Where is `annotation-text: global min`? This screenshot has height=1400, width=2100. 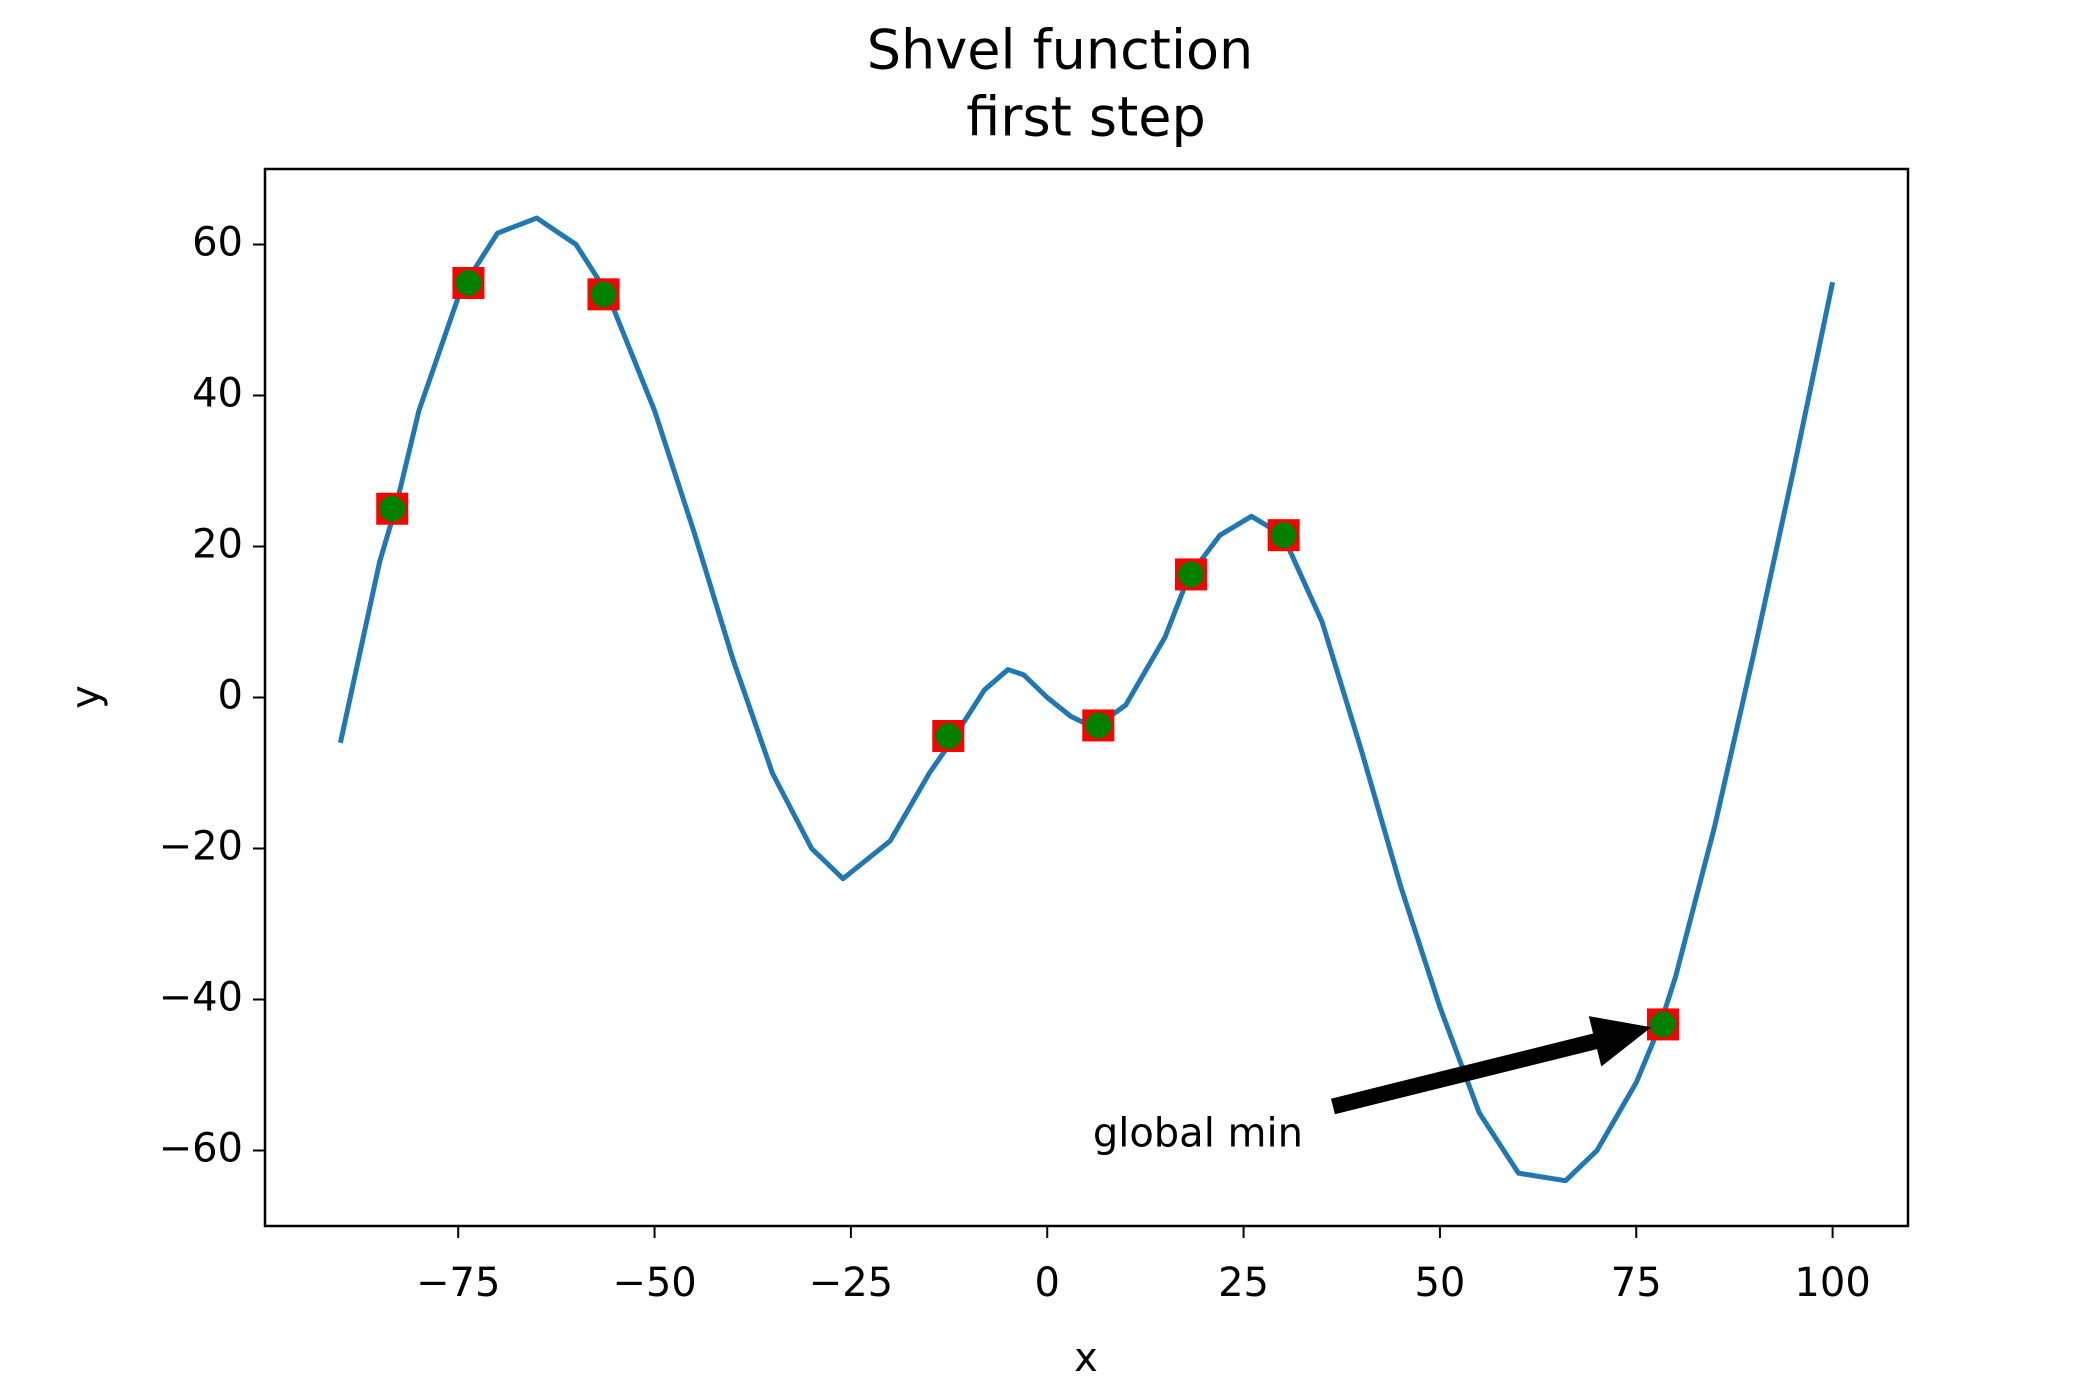
annotation-text: global min is located at coordinates (1198, 1133).